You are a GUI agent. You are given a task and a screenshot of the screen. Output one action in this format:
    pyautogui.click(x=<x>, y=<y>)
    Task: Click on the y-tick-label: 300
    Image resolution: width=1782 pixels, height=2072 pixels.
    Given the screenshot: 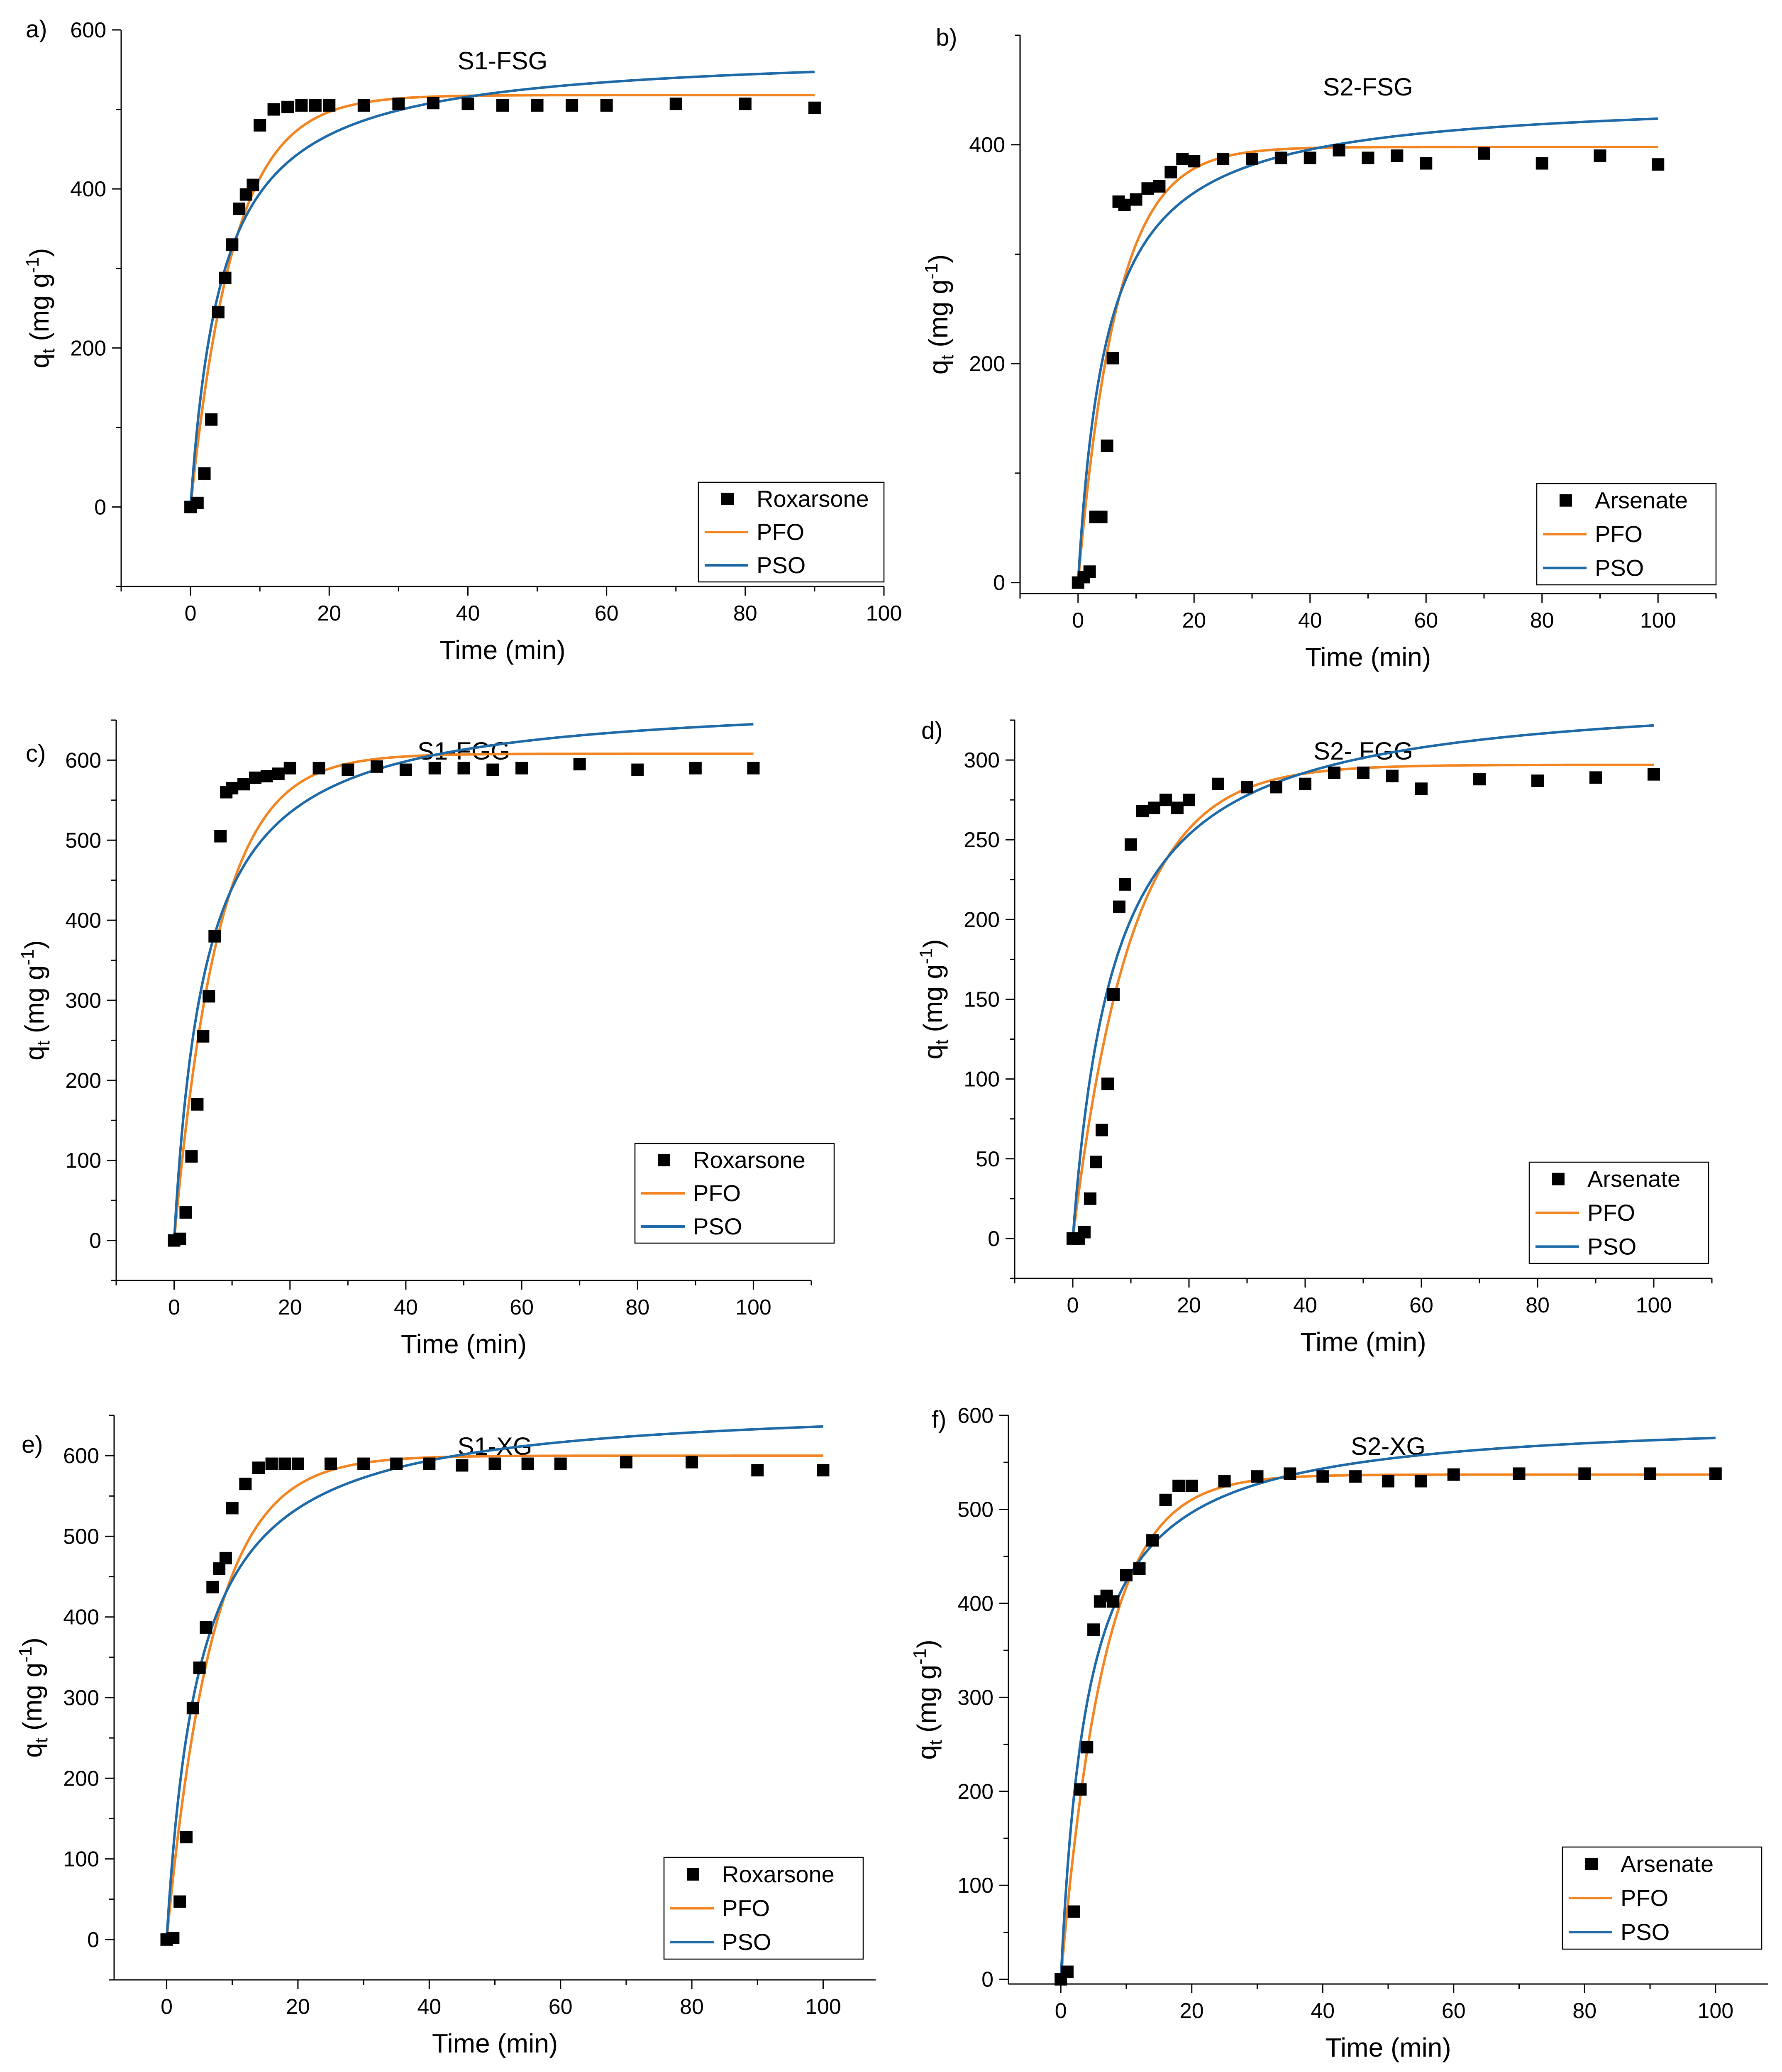 What is the action you would take?
    pyautogui.click(x=81, y=1698)
    